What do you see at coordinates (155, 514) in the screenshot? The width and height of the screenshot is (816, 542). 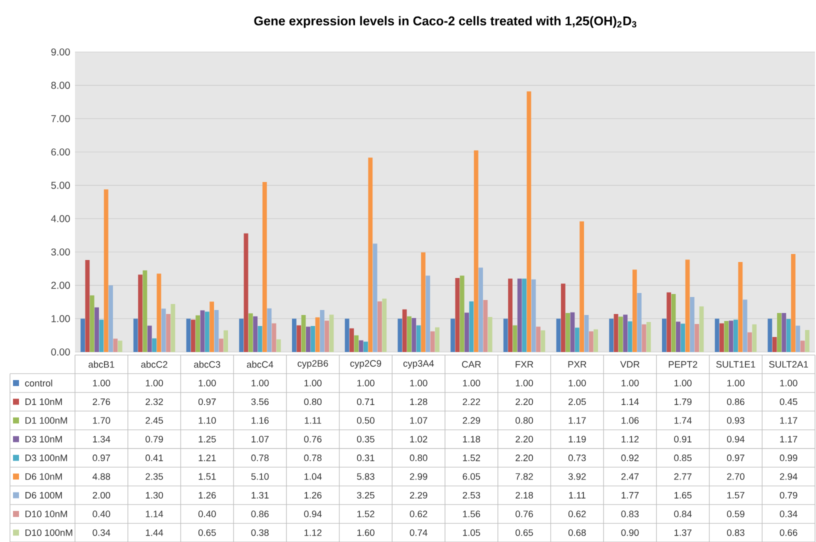 I see `data-label: 1.14` at bounding box center [155, 514].